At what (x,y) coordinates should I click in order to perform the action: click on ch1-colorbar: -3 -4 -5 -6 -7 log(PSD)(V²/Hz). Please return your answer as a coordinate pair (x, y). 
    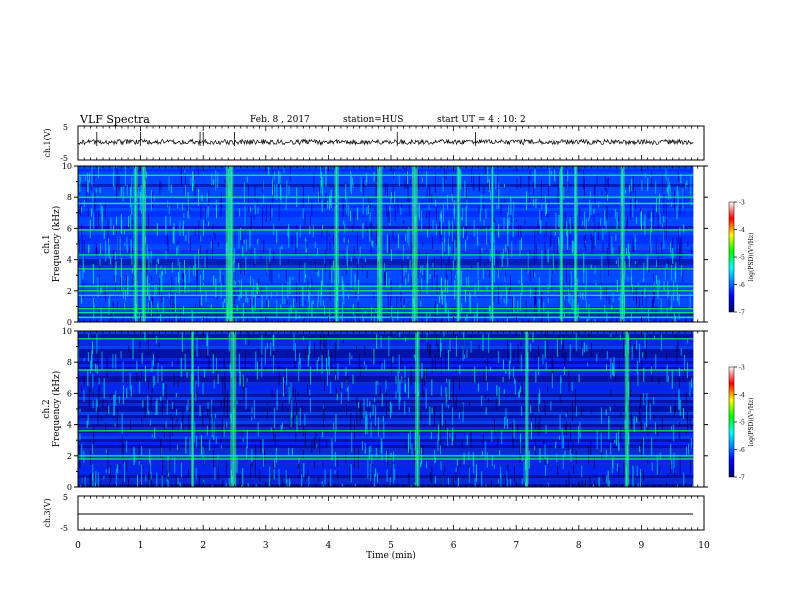
    Looking at the image, I should click on (741, 258).